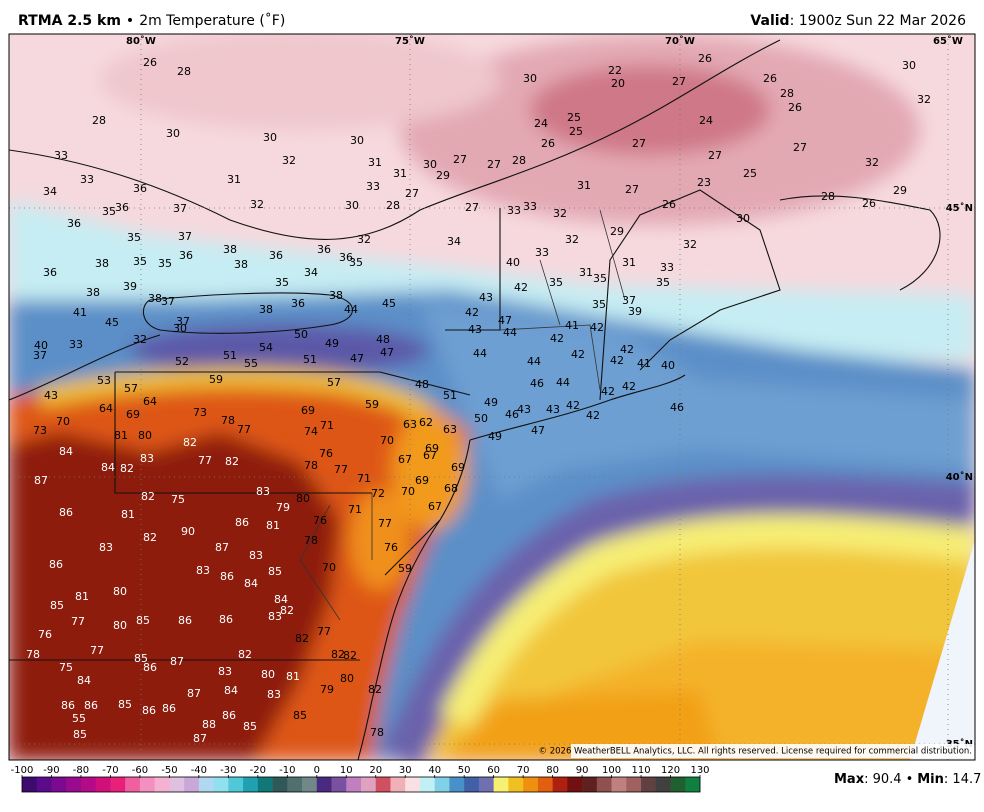 Image resolution: width=984 pixels, height=812 pixels. What do you see at coordinates (629, 262) in the screenshot?
I see `station-temperature: 31` at bounding box center [629, 262].